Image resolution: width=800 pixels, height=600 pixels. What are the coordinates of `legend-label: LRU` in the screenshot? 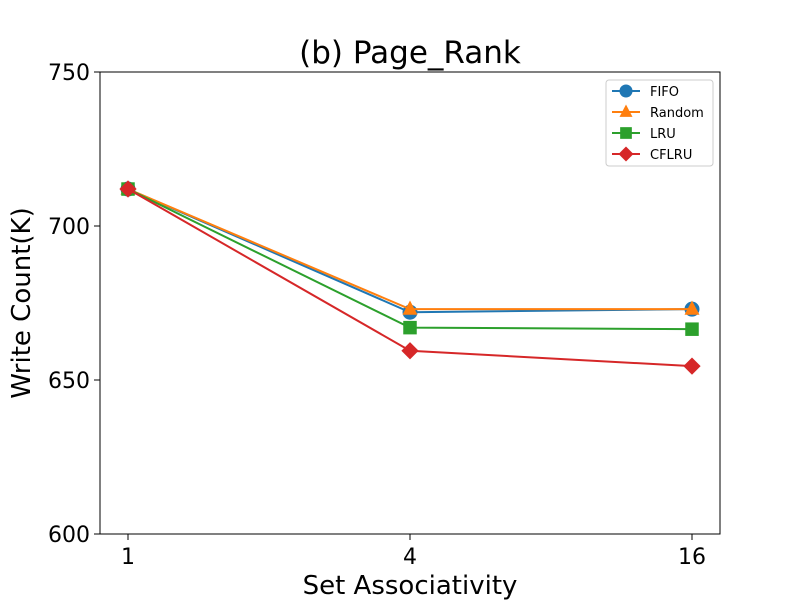 It's located at (663, 134).